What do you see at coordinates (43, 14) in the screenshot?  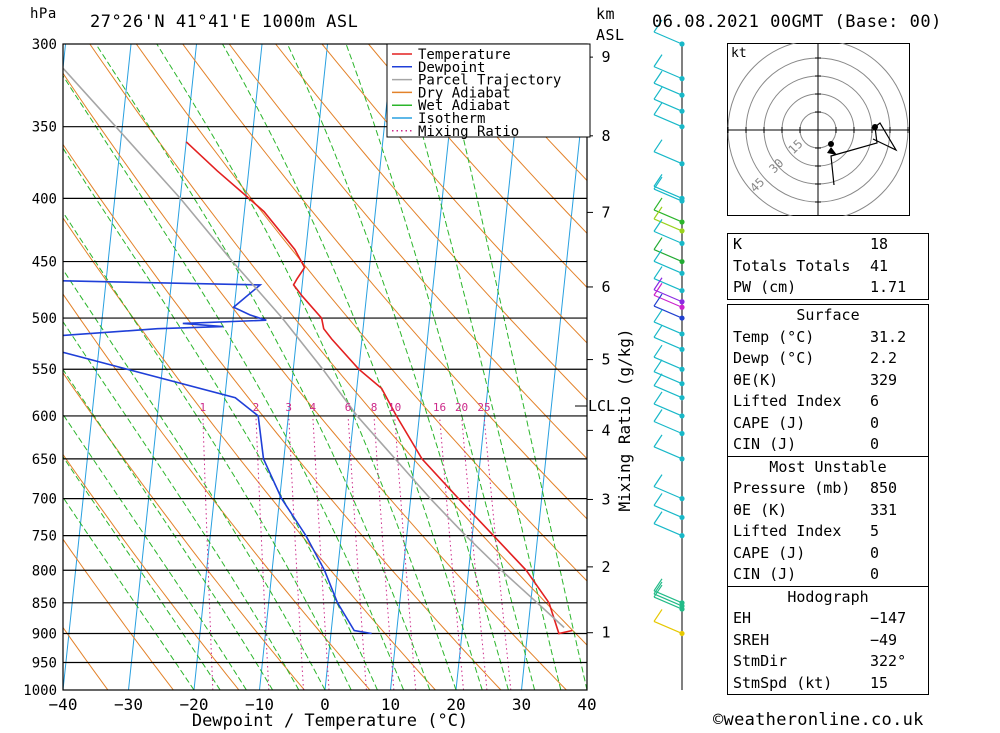 I see `pressure-unit: hPa` at bounding box center [43, 14].